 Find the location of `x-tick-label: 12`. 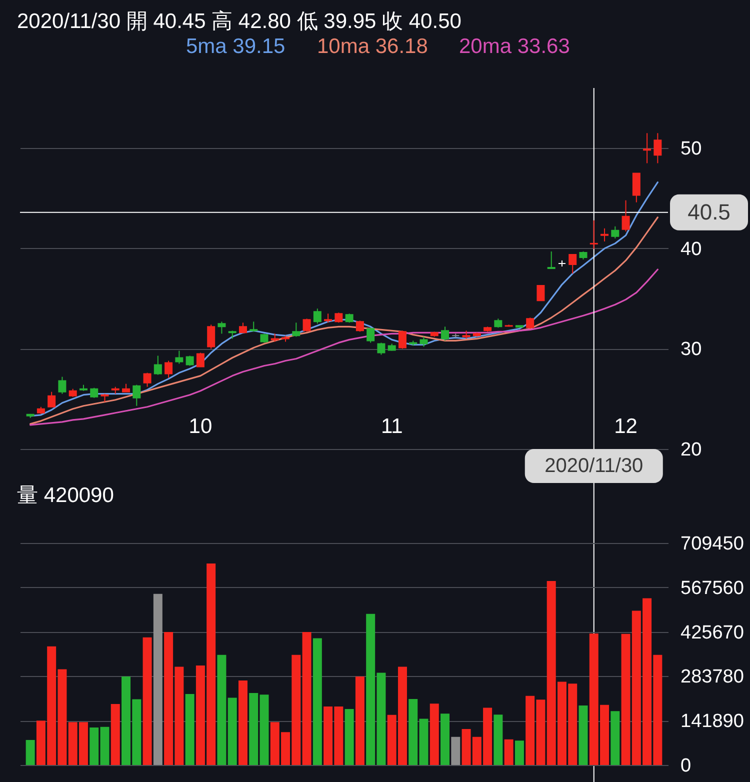

x-tick-label: 12 is located at coordinates (626, 426).